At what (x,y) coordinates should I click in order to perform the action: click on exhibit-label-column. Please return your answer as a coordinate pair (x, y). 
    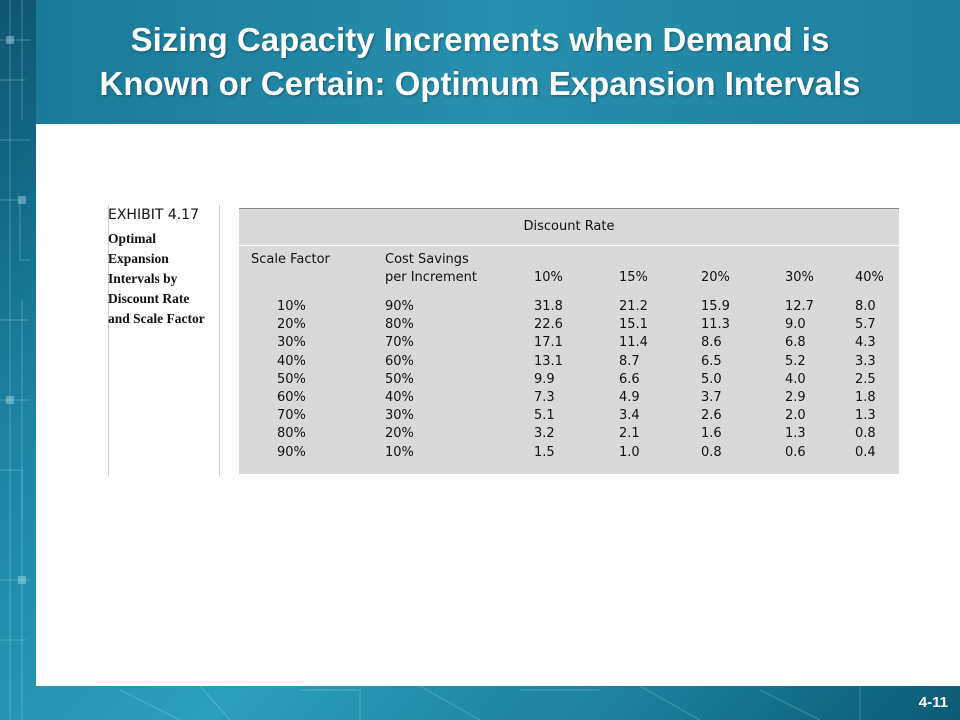
    Looking at the image, I should click on (164, 341).